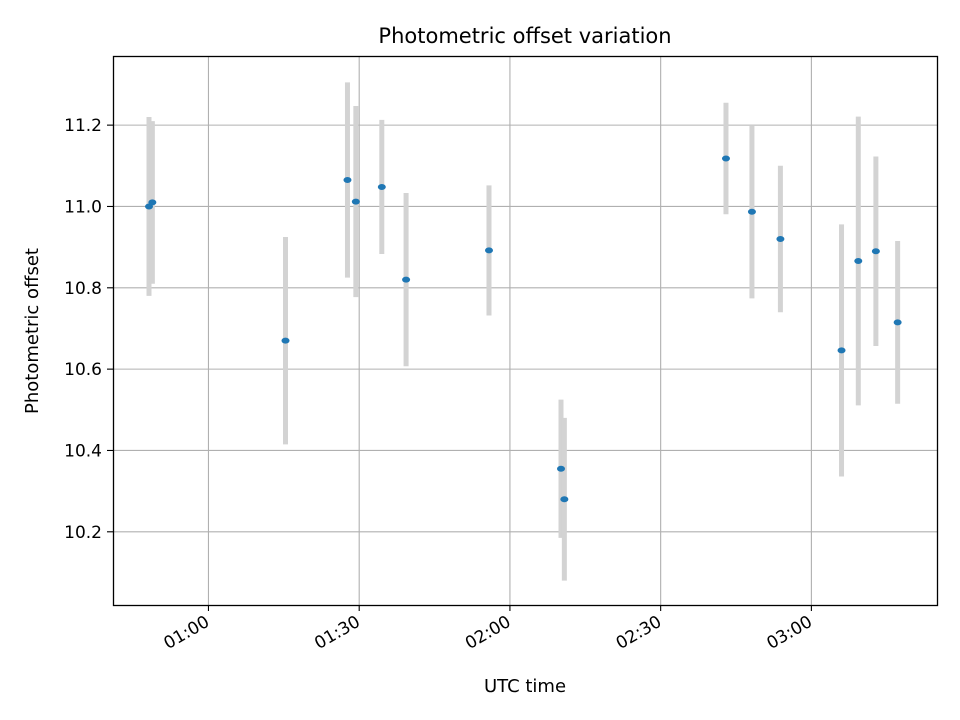 This screenshot has width=960, height=720. I want to click on y-axis-label: Photometric offset, so click(32, 331).